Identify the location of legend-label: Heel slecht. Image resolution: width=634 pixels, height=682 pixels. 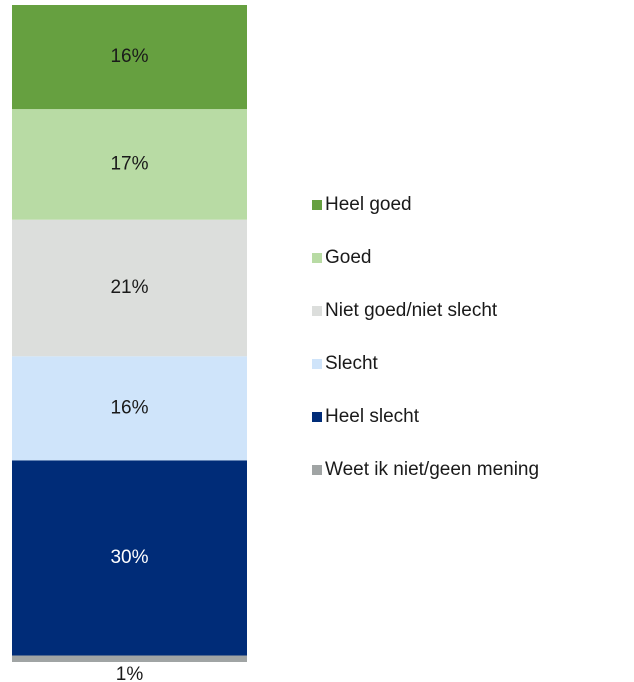
(372, 416).